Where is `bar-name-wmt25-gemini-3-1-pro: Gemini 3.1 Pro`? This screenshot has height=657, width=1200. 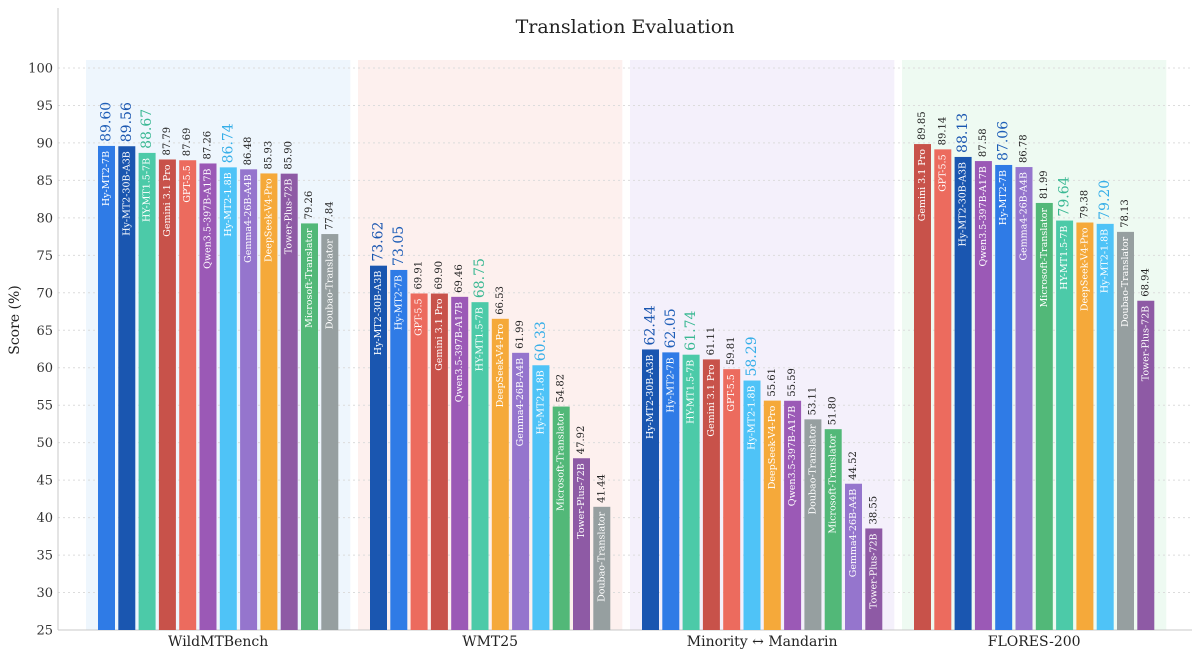 bar-name-wmt25-gemini-3-1-pro: Gemini 3.1 Pro is located at coordinates (439, 334).